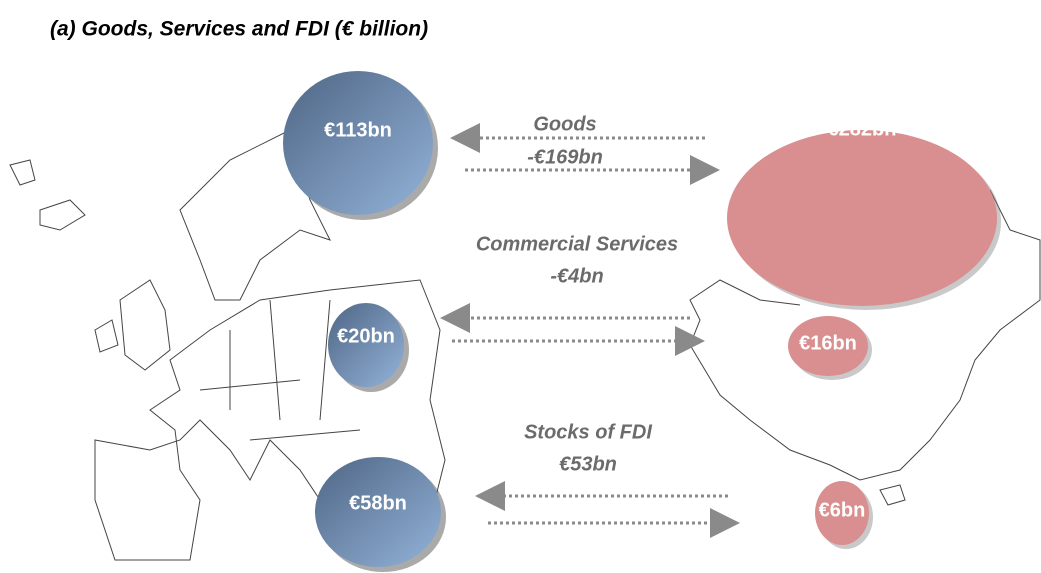 The height and width of the screenshot is (573, 1041). What do you see at coordinates (576, 276) in the screenshot?
I see `flow-balance: -€4bn` at bounding box center [576, 276].